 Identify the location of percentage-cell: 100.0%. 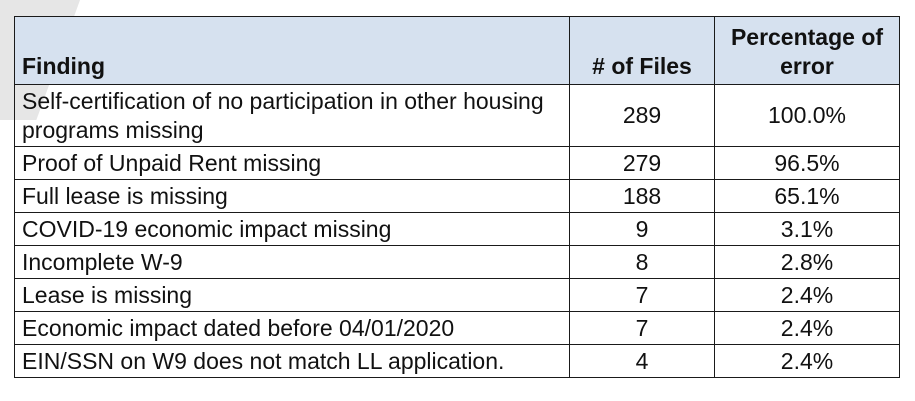
(807, 115).